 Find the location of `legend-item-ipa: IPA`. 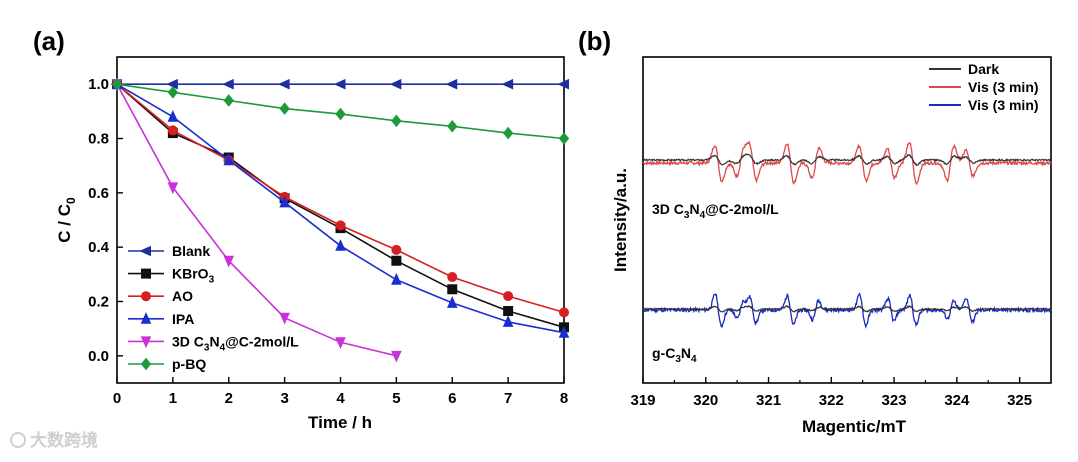

legend-item-ipa: IPA is located at coordinates (161, 319).